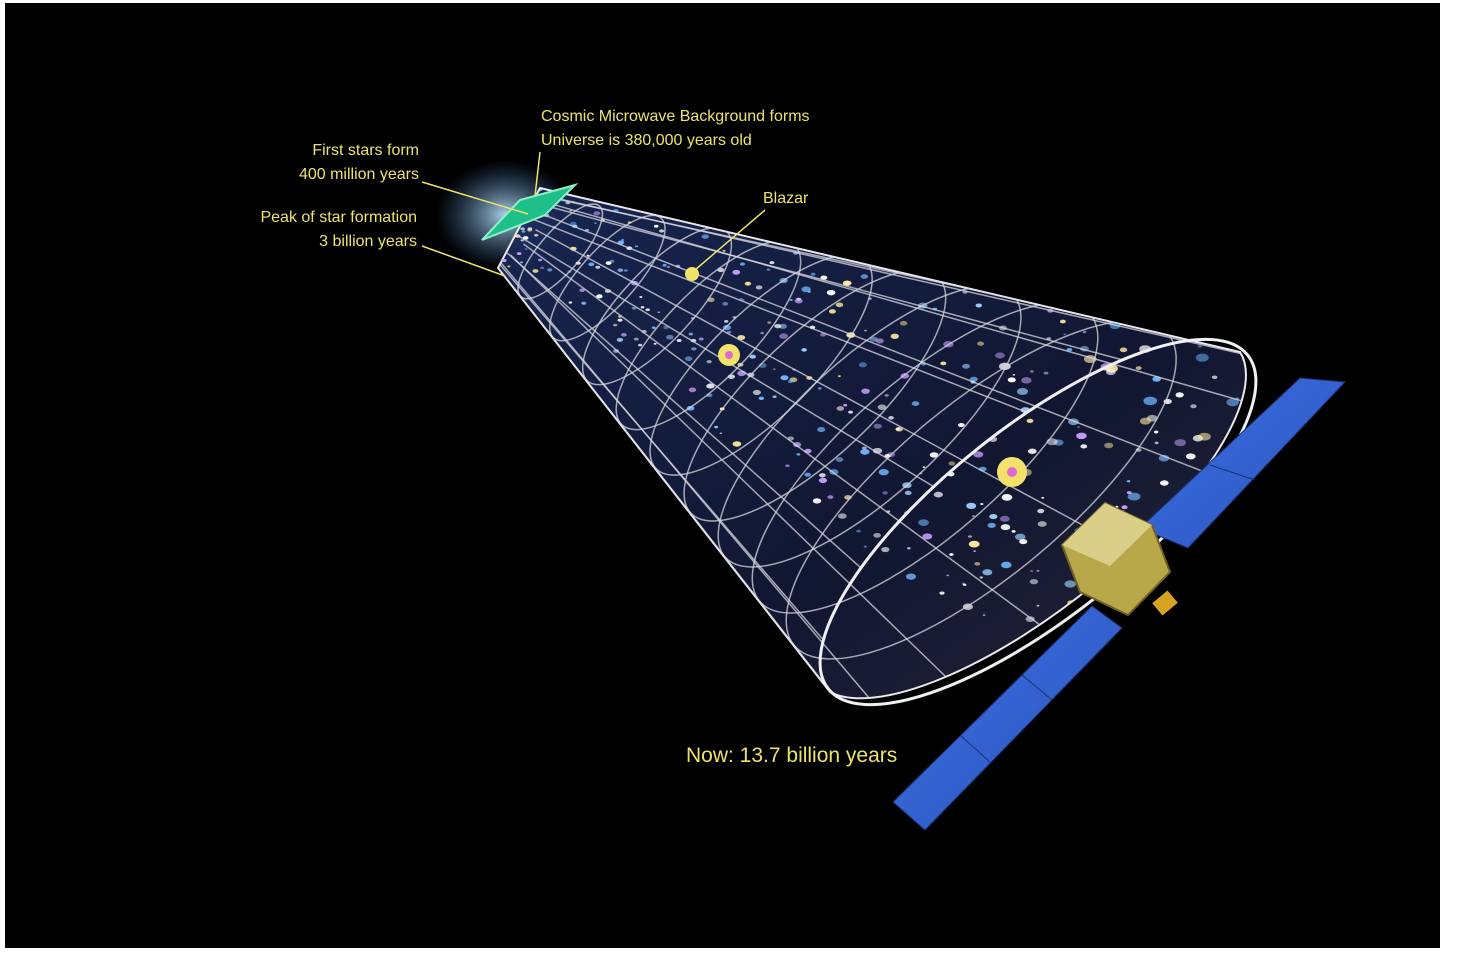  What do you see at coordinates (1165, 603) in the screenshot?
I see `satellite-instrument` at bounding box center [1165, 603].